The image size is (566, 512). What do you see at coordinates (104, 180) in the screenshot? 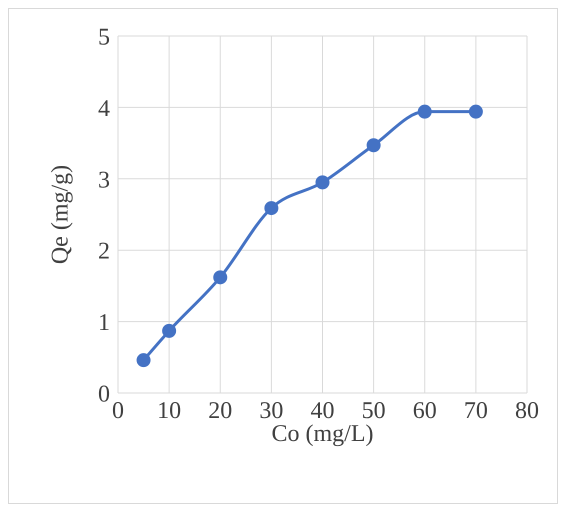
I see `y-tick-label: 3` at bounding box center [104, 180].